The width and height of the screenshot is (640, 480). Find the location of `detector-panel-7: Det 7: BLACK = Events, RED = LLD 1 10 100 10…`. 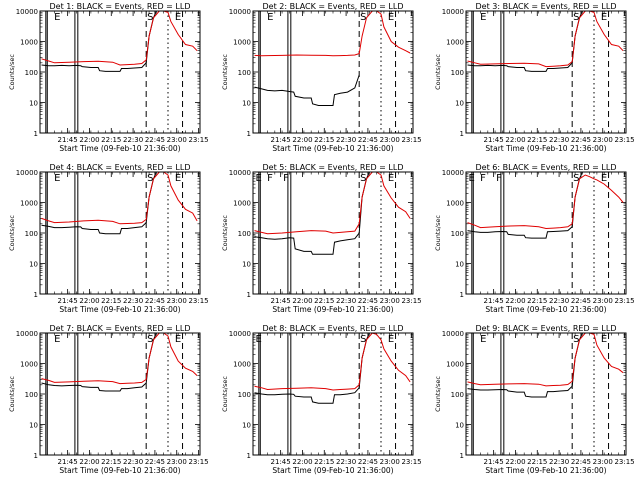

detector-panel-7: Det 7: BLACK = Events, RED = LLD 1 10 100 10… is located at coordinates (108, 399).